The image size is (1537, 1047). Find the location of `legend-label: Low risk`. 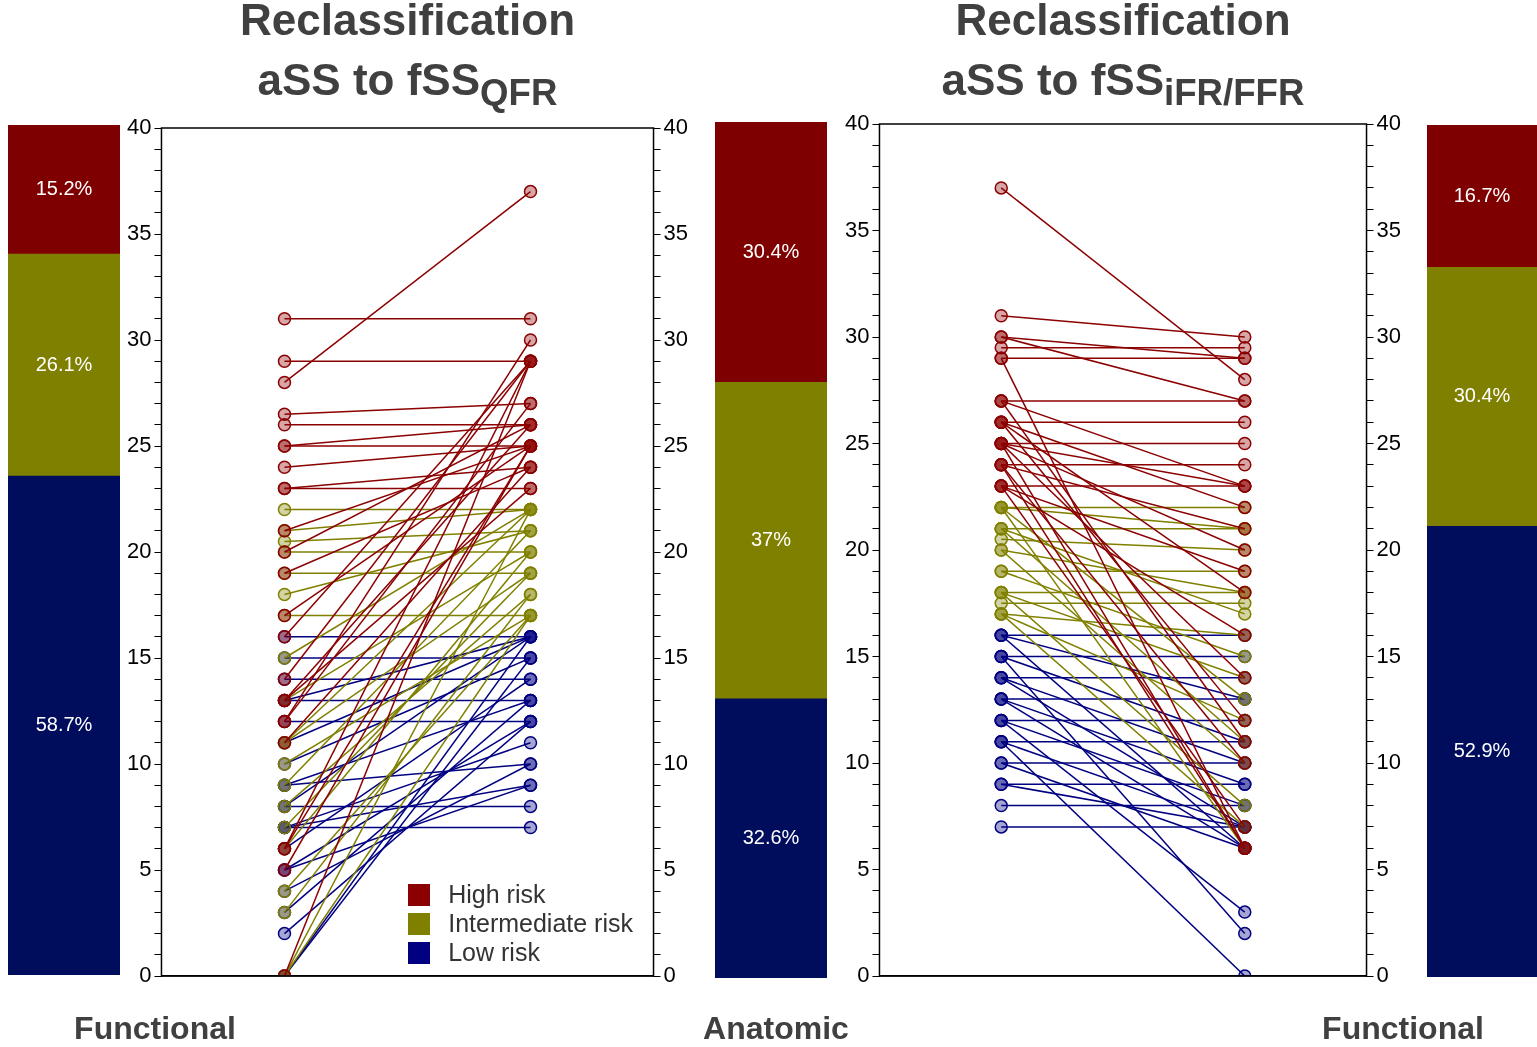

legend-label: Low risk is located at coordinates (494, 952).